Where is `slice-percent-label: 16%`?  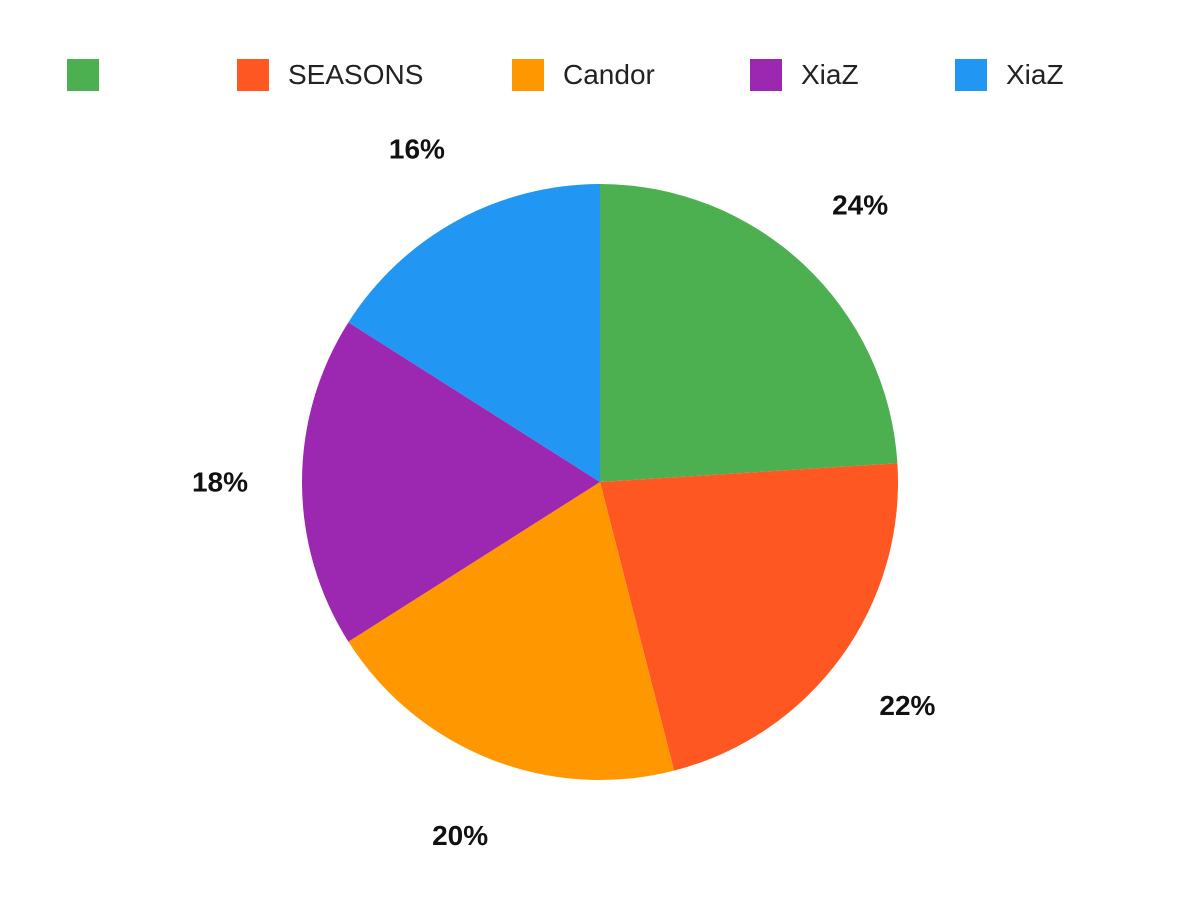
slice-percent-label: 16% is located at coordinates (417, 149).